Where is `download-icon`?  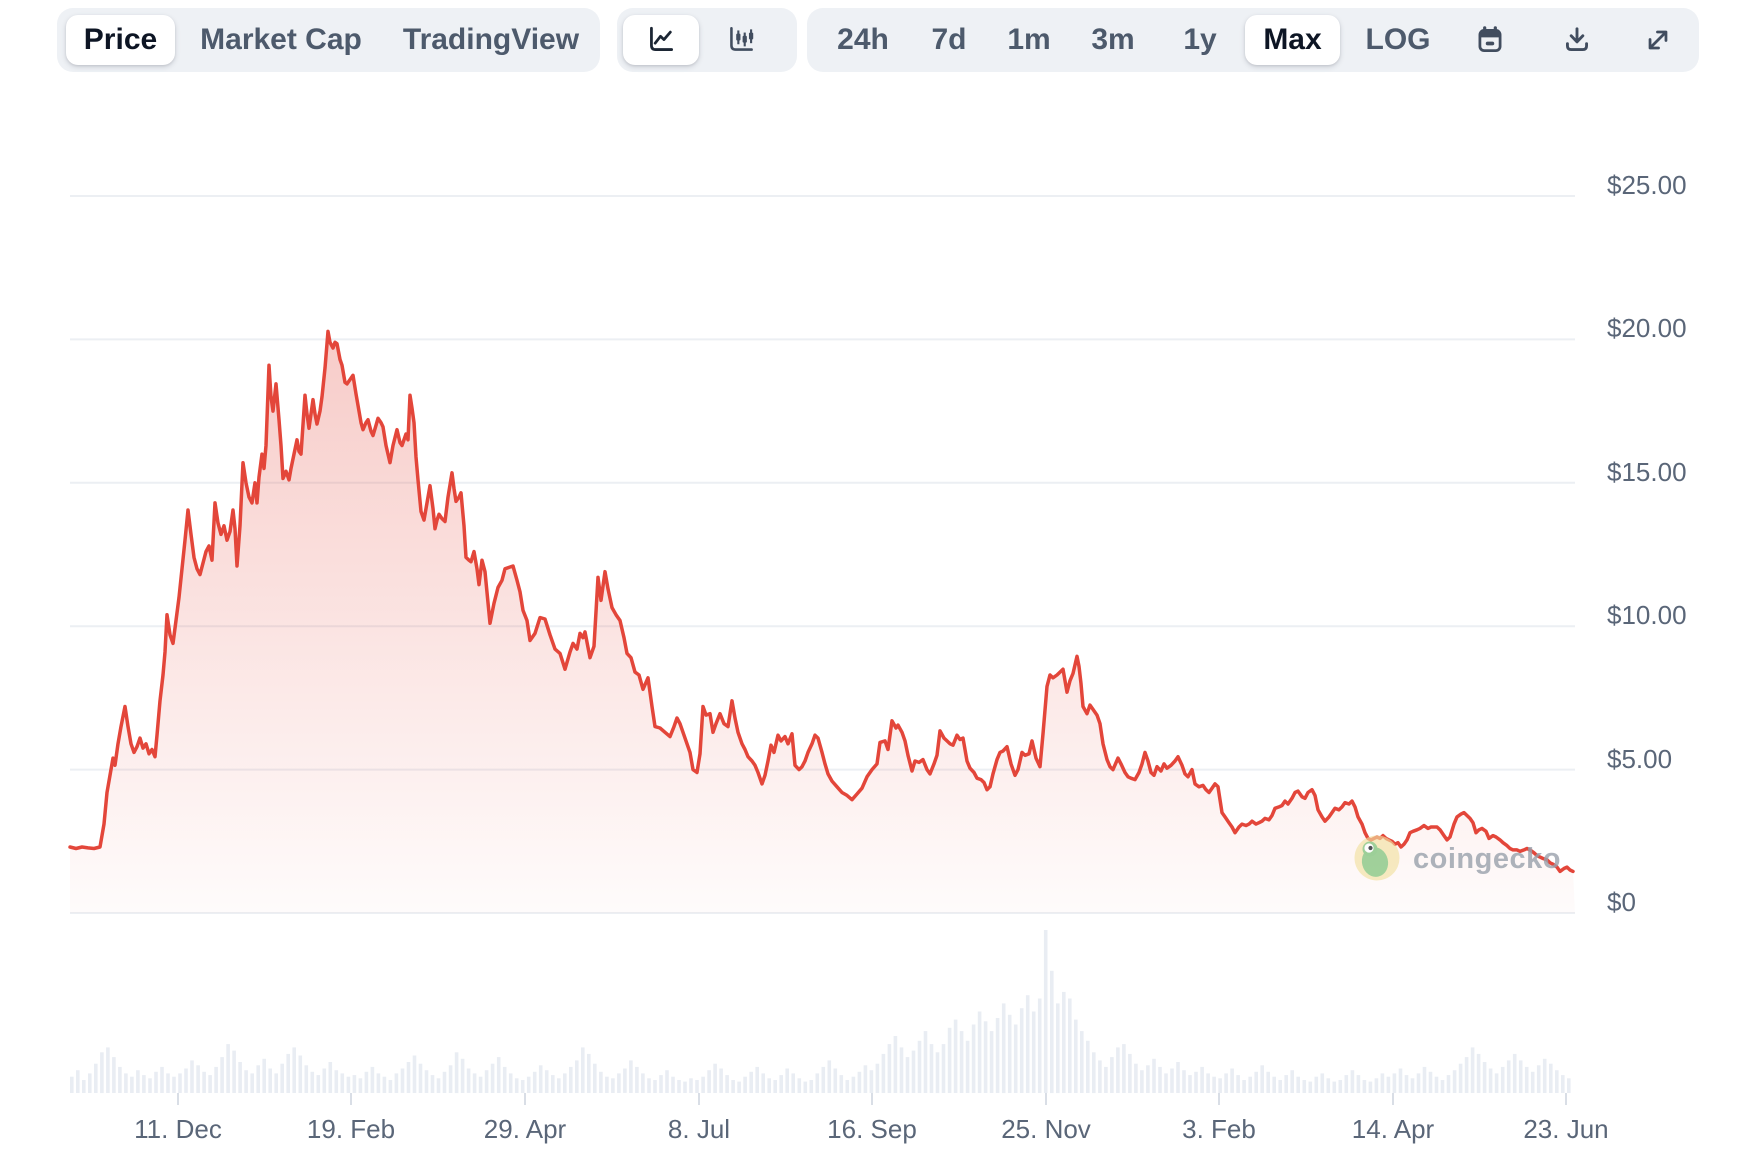 download-icon is located at coordinates (1577, 39).